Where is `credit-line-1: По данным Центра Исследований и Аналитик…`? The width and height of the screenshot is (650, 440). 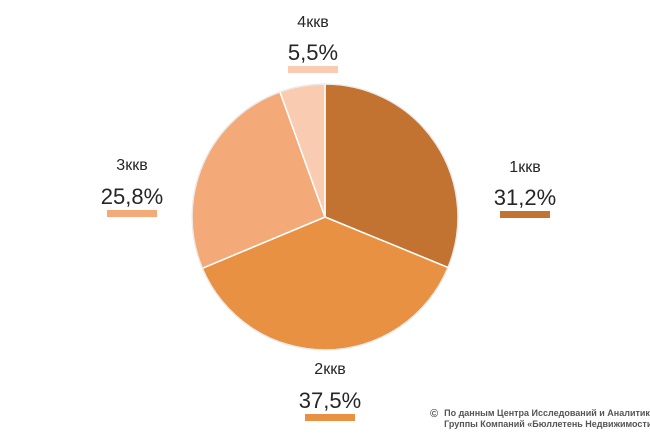
credit-line-1: По данным Центра Исследований и Аналитик… is located at coordinates (547, 413).